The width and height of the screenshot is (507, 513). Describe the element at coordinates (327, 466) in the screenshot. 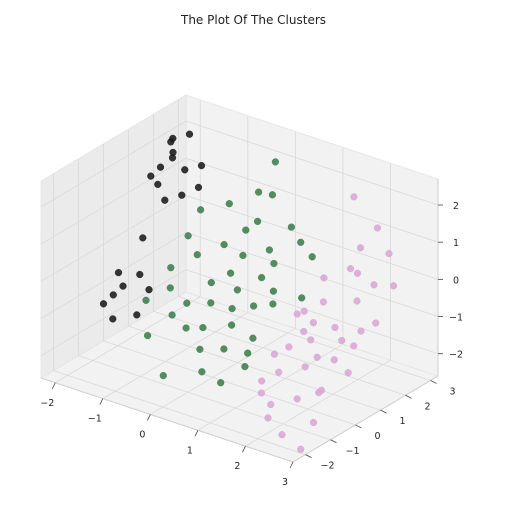

I see `y-tick-label: −2` at that location.